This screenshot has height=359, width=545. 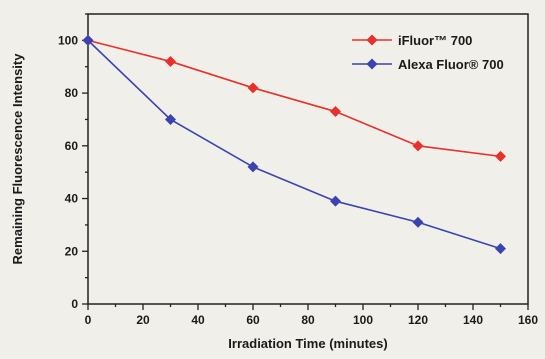 I want to click on x-tick-label: 0, so click(x=88, y=320).